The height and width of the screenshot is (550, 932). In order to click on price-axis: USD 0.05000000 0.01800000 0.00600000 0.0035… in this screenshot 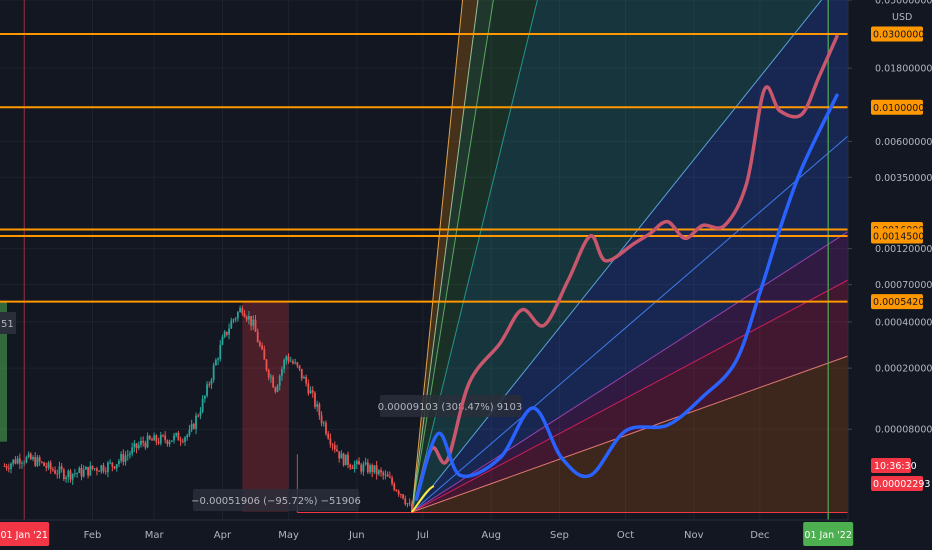, I will do `click(889, 260)`.